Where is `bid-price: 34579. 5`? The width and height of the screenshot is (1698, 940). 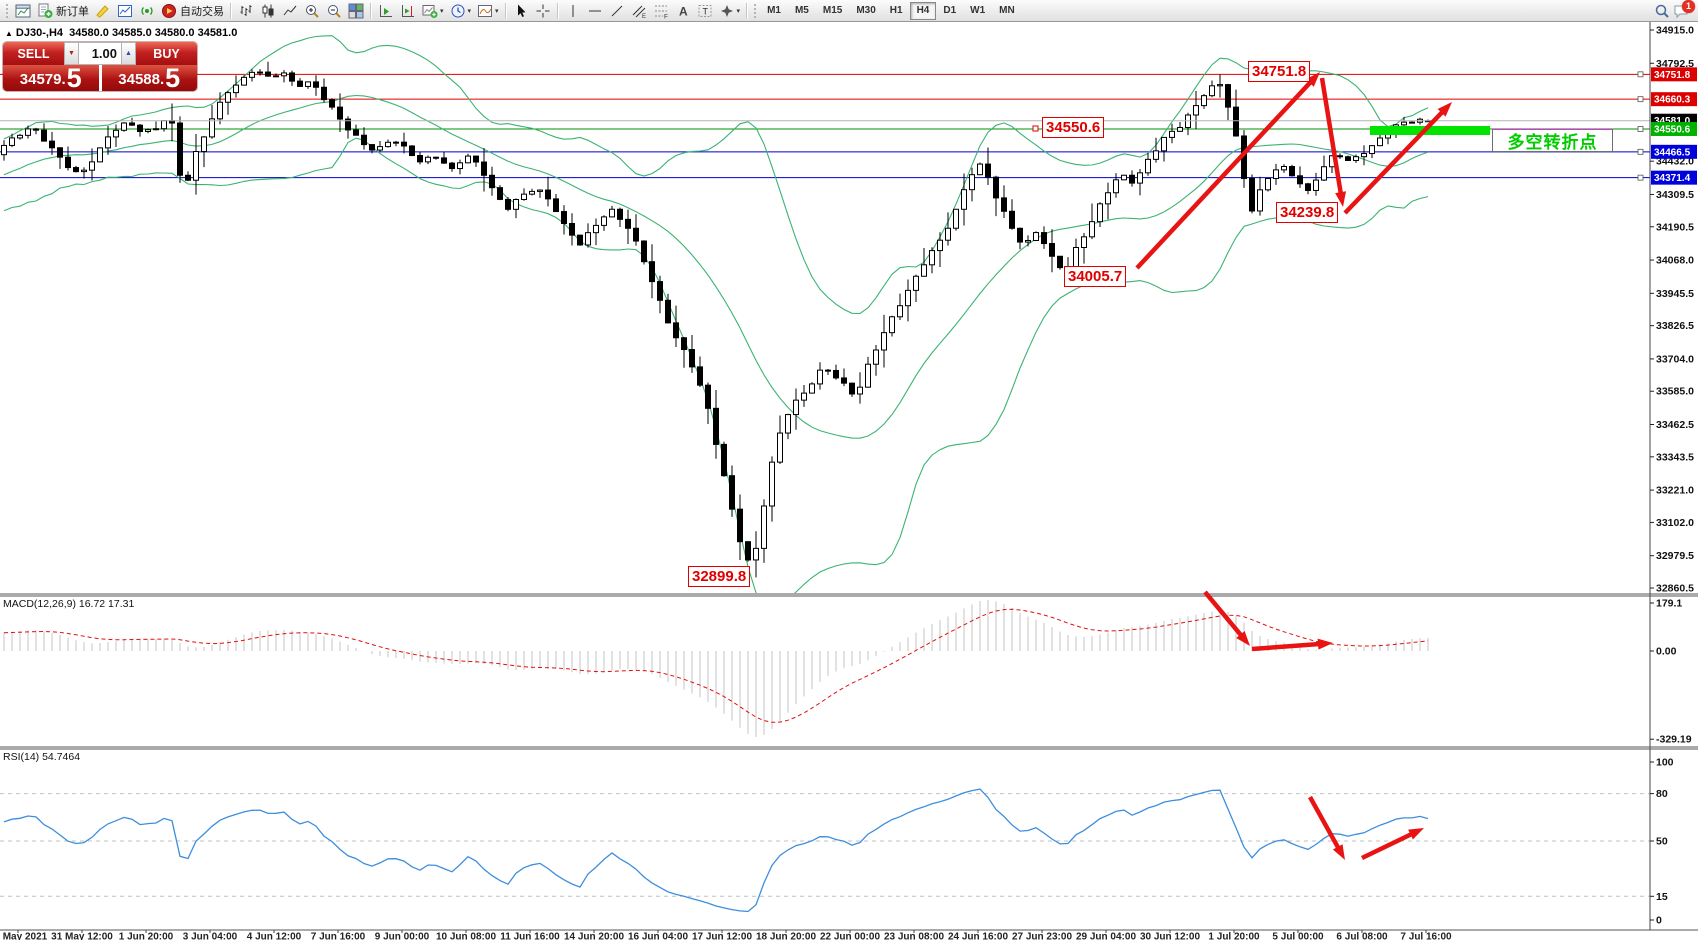 bid-price: 34579. 5 is located at coordinates (51, 78).